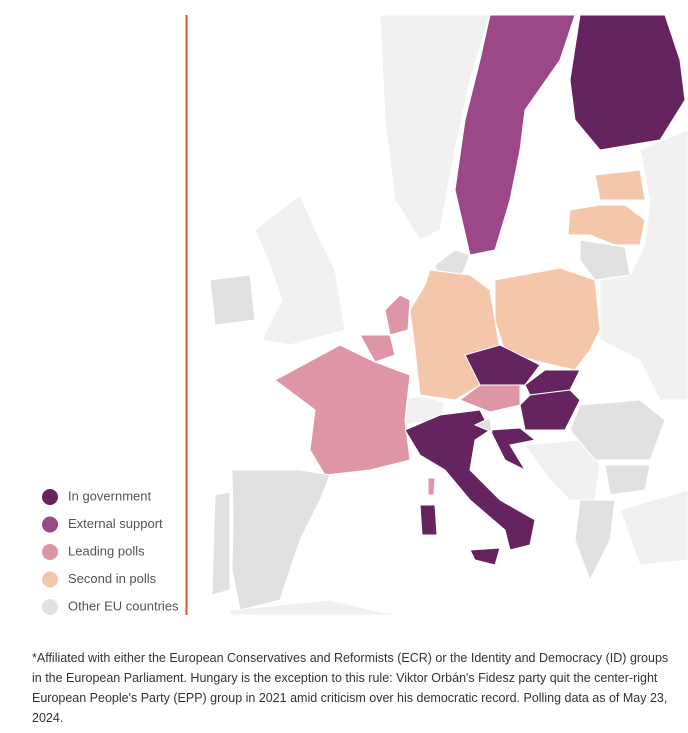 The height and width of the screenshot is (733, 688). I want to click on top-mask, so click(344, 7).